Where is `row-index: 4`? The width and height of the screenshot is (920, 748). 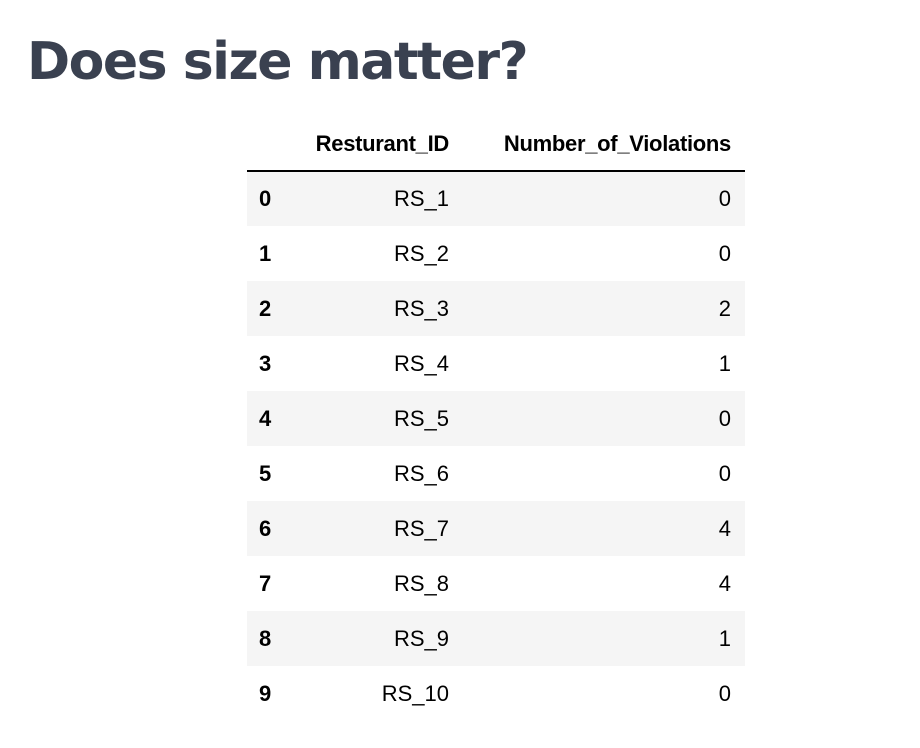 row-index: 4 is located at coordinates (265, 418).